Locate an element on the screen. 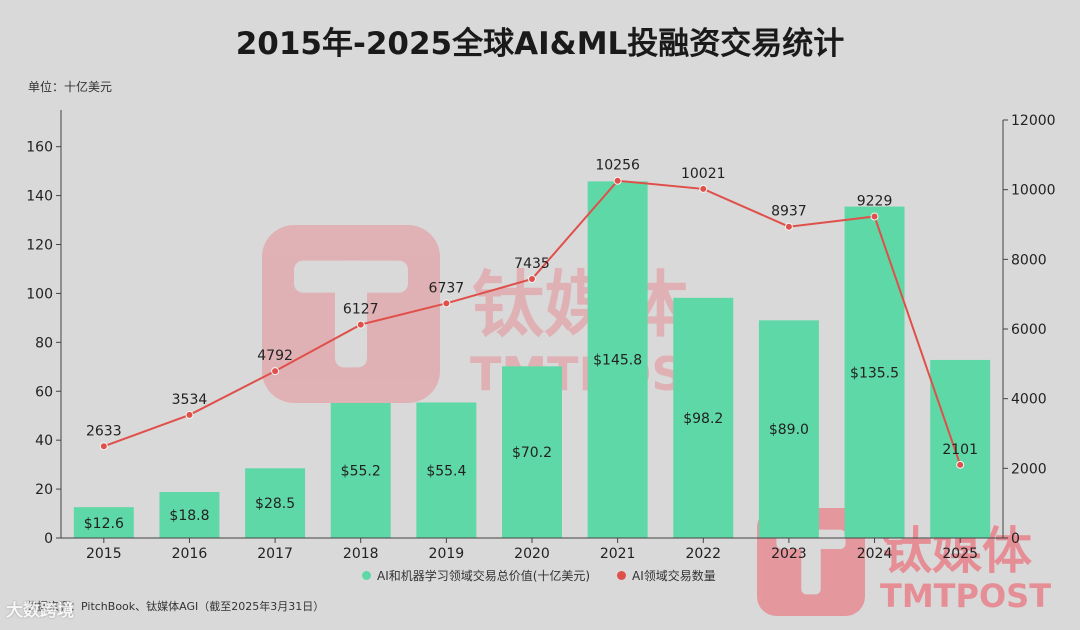  line-point-2025 is located at coordinates (960, 464).